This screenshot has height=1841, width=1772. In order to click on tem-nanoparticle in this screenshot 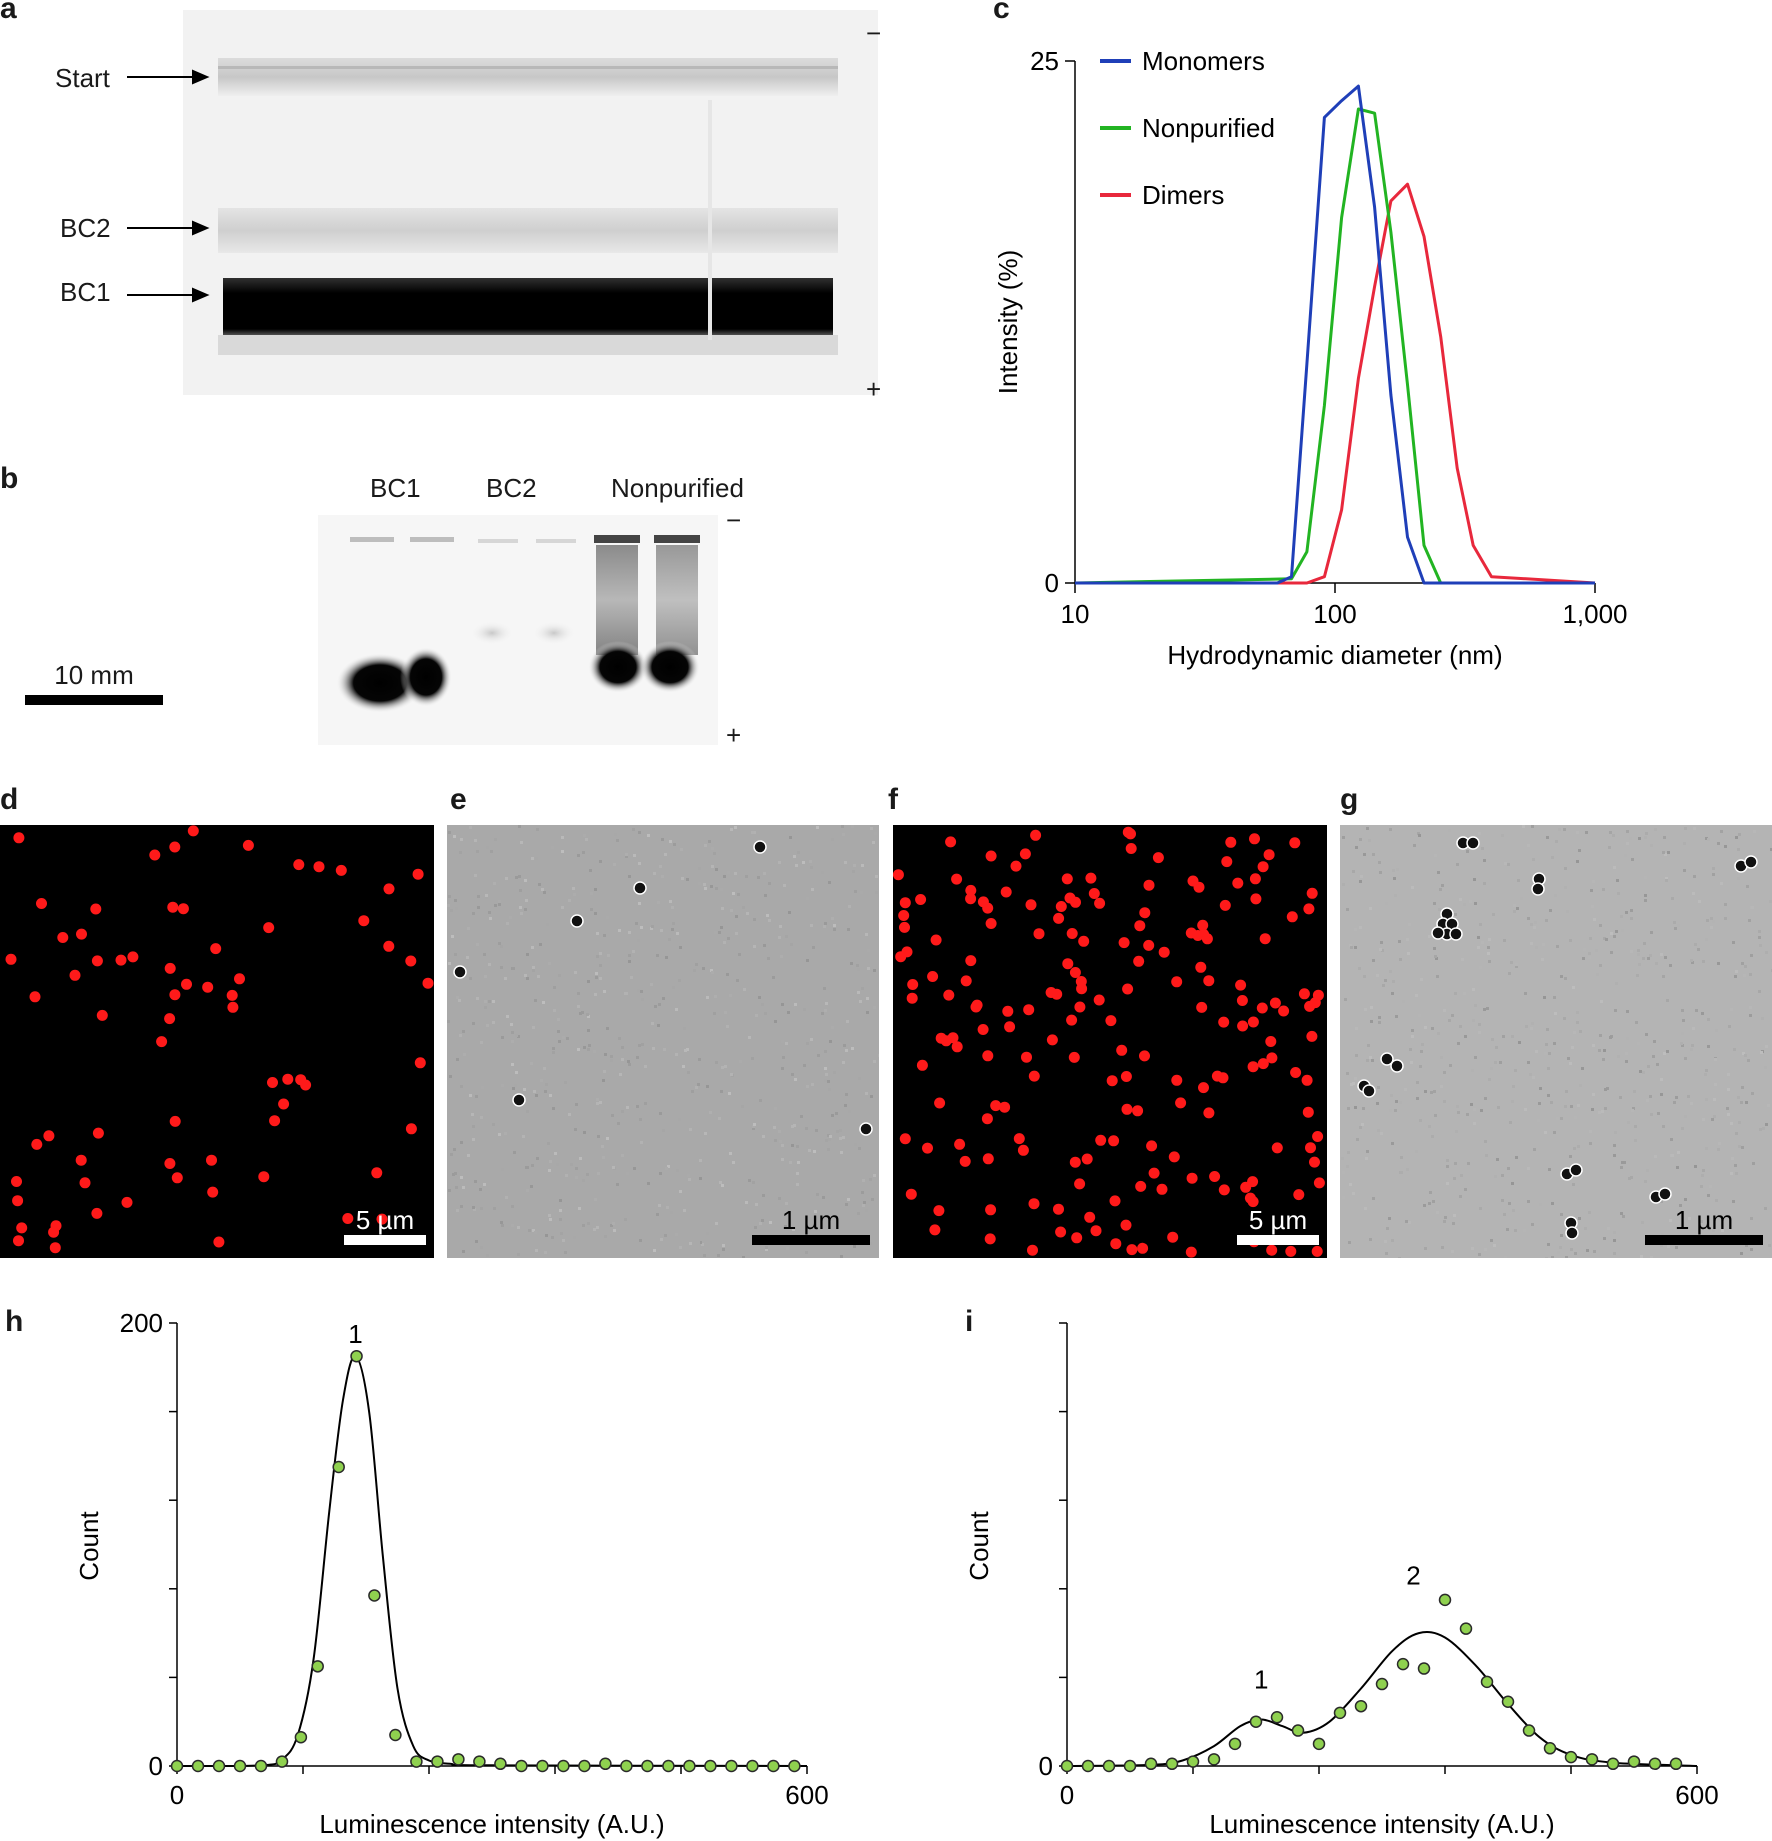, I will do `click(1438, 933)`.